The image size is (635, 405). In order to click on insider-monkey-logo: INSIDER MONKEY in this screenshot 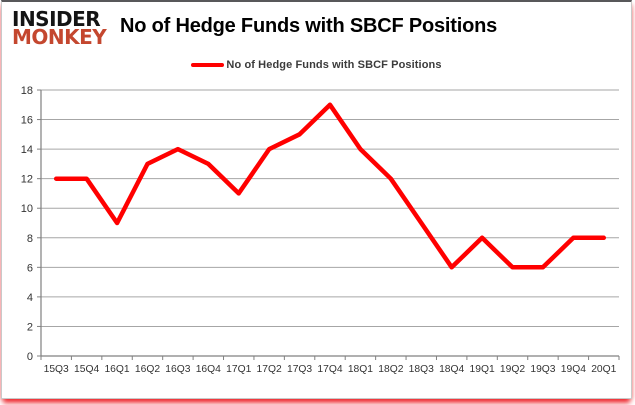, I will do `click(59, 28)`.